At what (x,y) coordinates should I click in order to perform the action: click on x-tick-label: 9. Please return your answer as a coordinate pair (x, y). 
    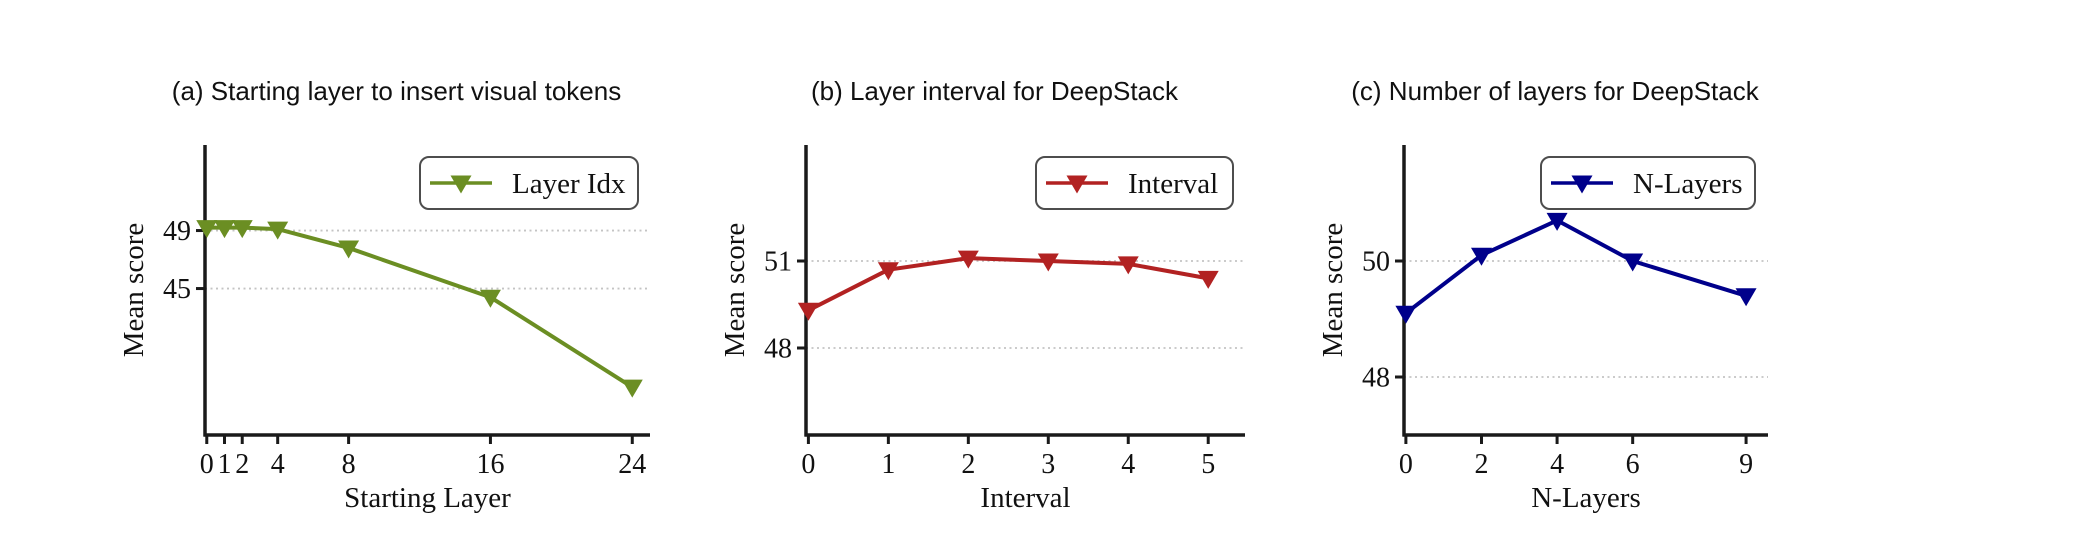
    Looking at the image, I should click on (1746, 464).